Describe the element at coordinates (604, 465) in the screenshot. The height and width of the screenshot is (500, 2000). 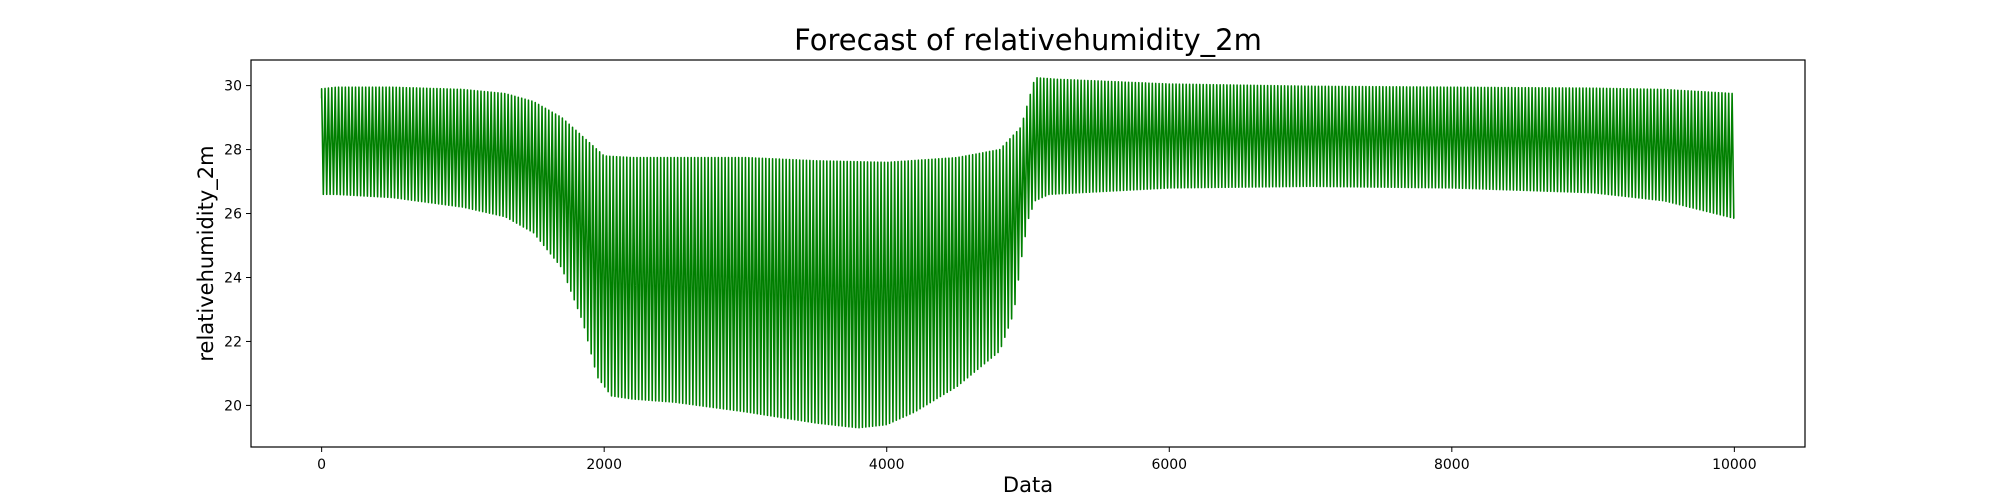
I see `x-tick-label: 2000` at that location.